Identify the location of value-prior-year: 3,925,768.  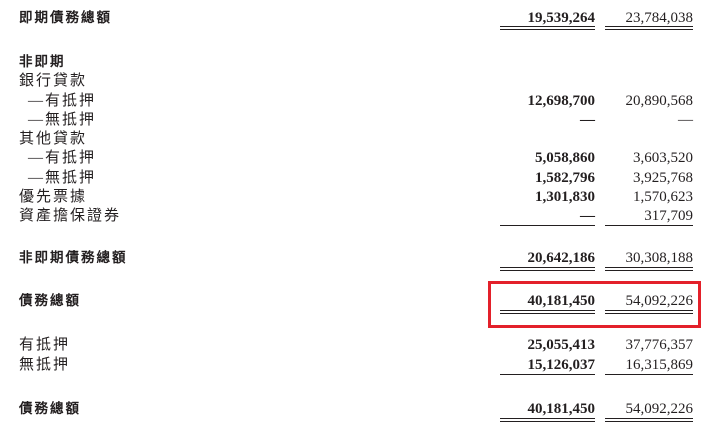
(663, 178).